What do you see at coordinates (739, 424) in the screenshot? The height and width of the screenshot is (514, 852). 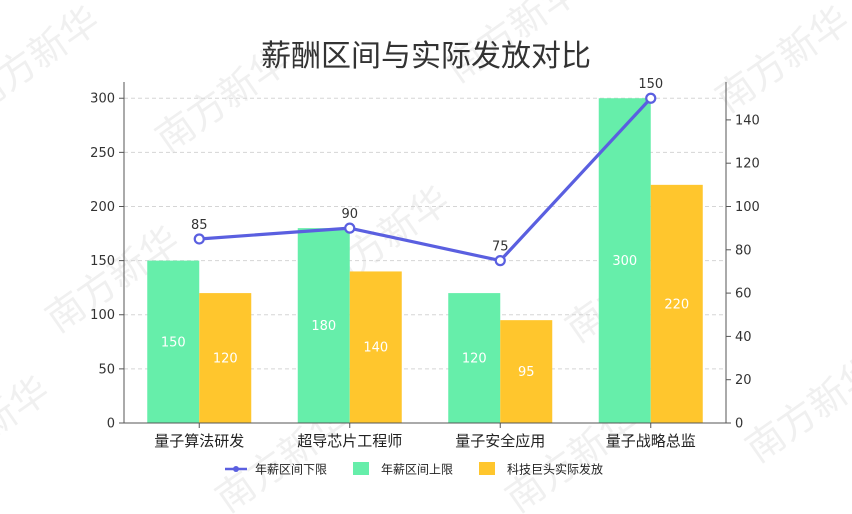 I see `right-axis-tick-label: 0` at bounding box center [739, 424].